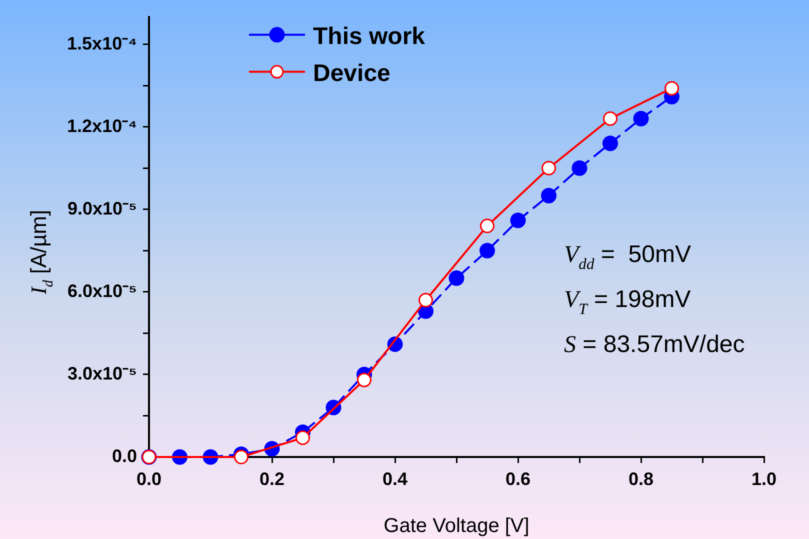 The height and width of the screenshot is (539, 809). Describe the element at coordinates (457, 526) in the screenshot. I see `x-axis-title: Gate Voltage [V]` at that location.